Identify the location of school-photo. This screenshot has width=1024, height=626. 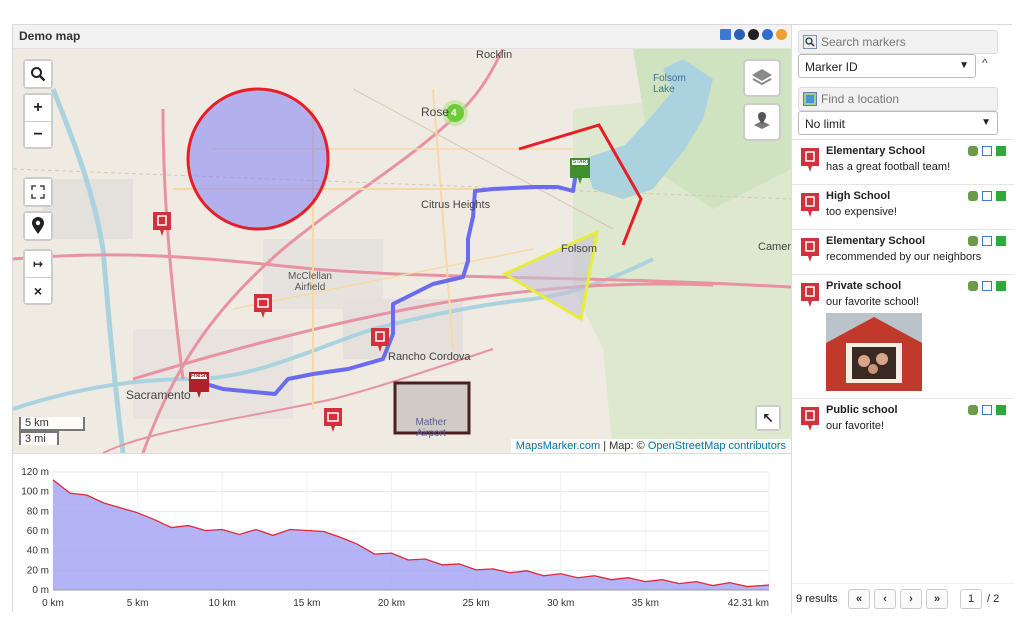
(874, 352).